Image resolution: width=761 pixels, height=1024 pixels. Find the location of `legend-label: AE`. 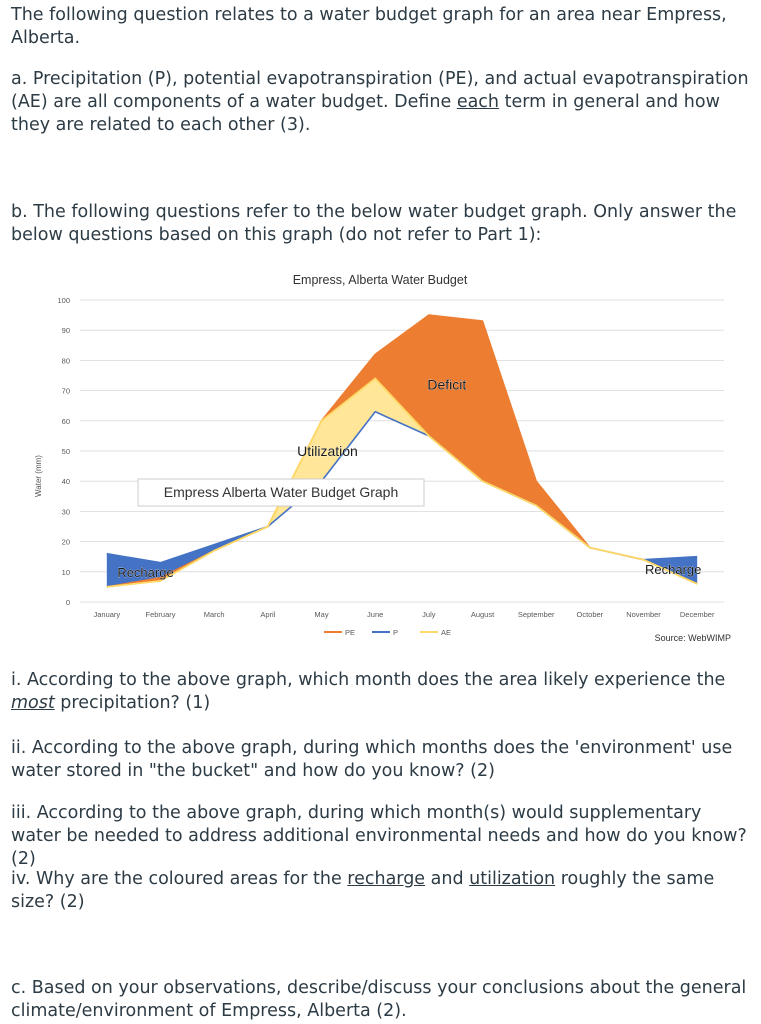

legend-label: AE is located at coordinates (446, 632).